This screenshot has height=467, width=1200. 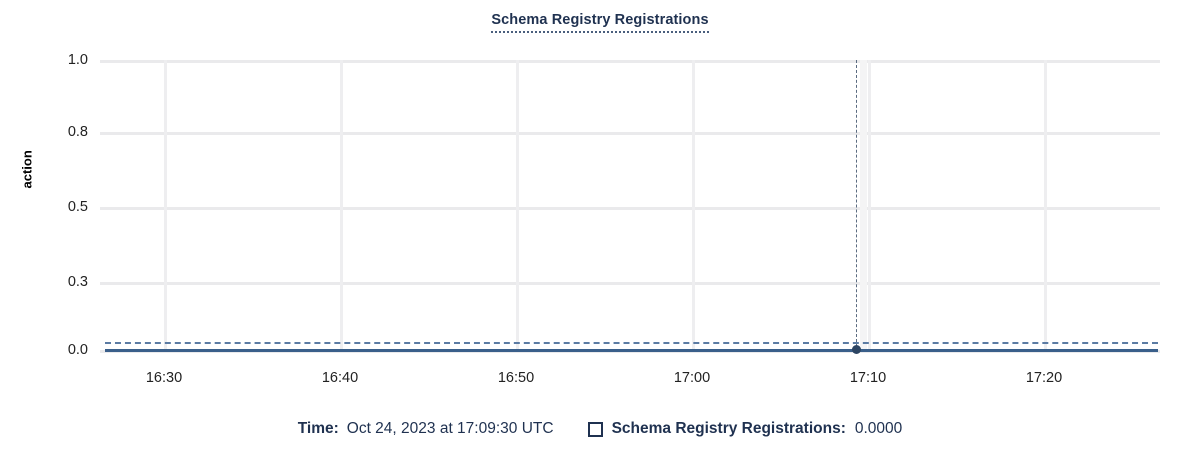 I want to click on crosshair-vertical-line, so click(x=856, y=206).